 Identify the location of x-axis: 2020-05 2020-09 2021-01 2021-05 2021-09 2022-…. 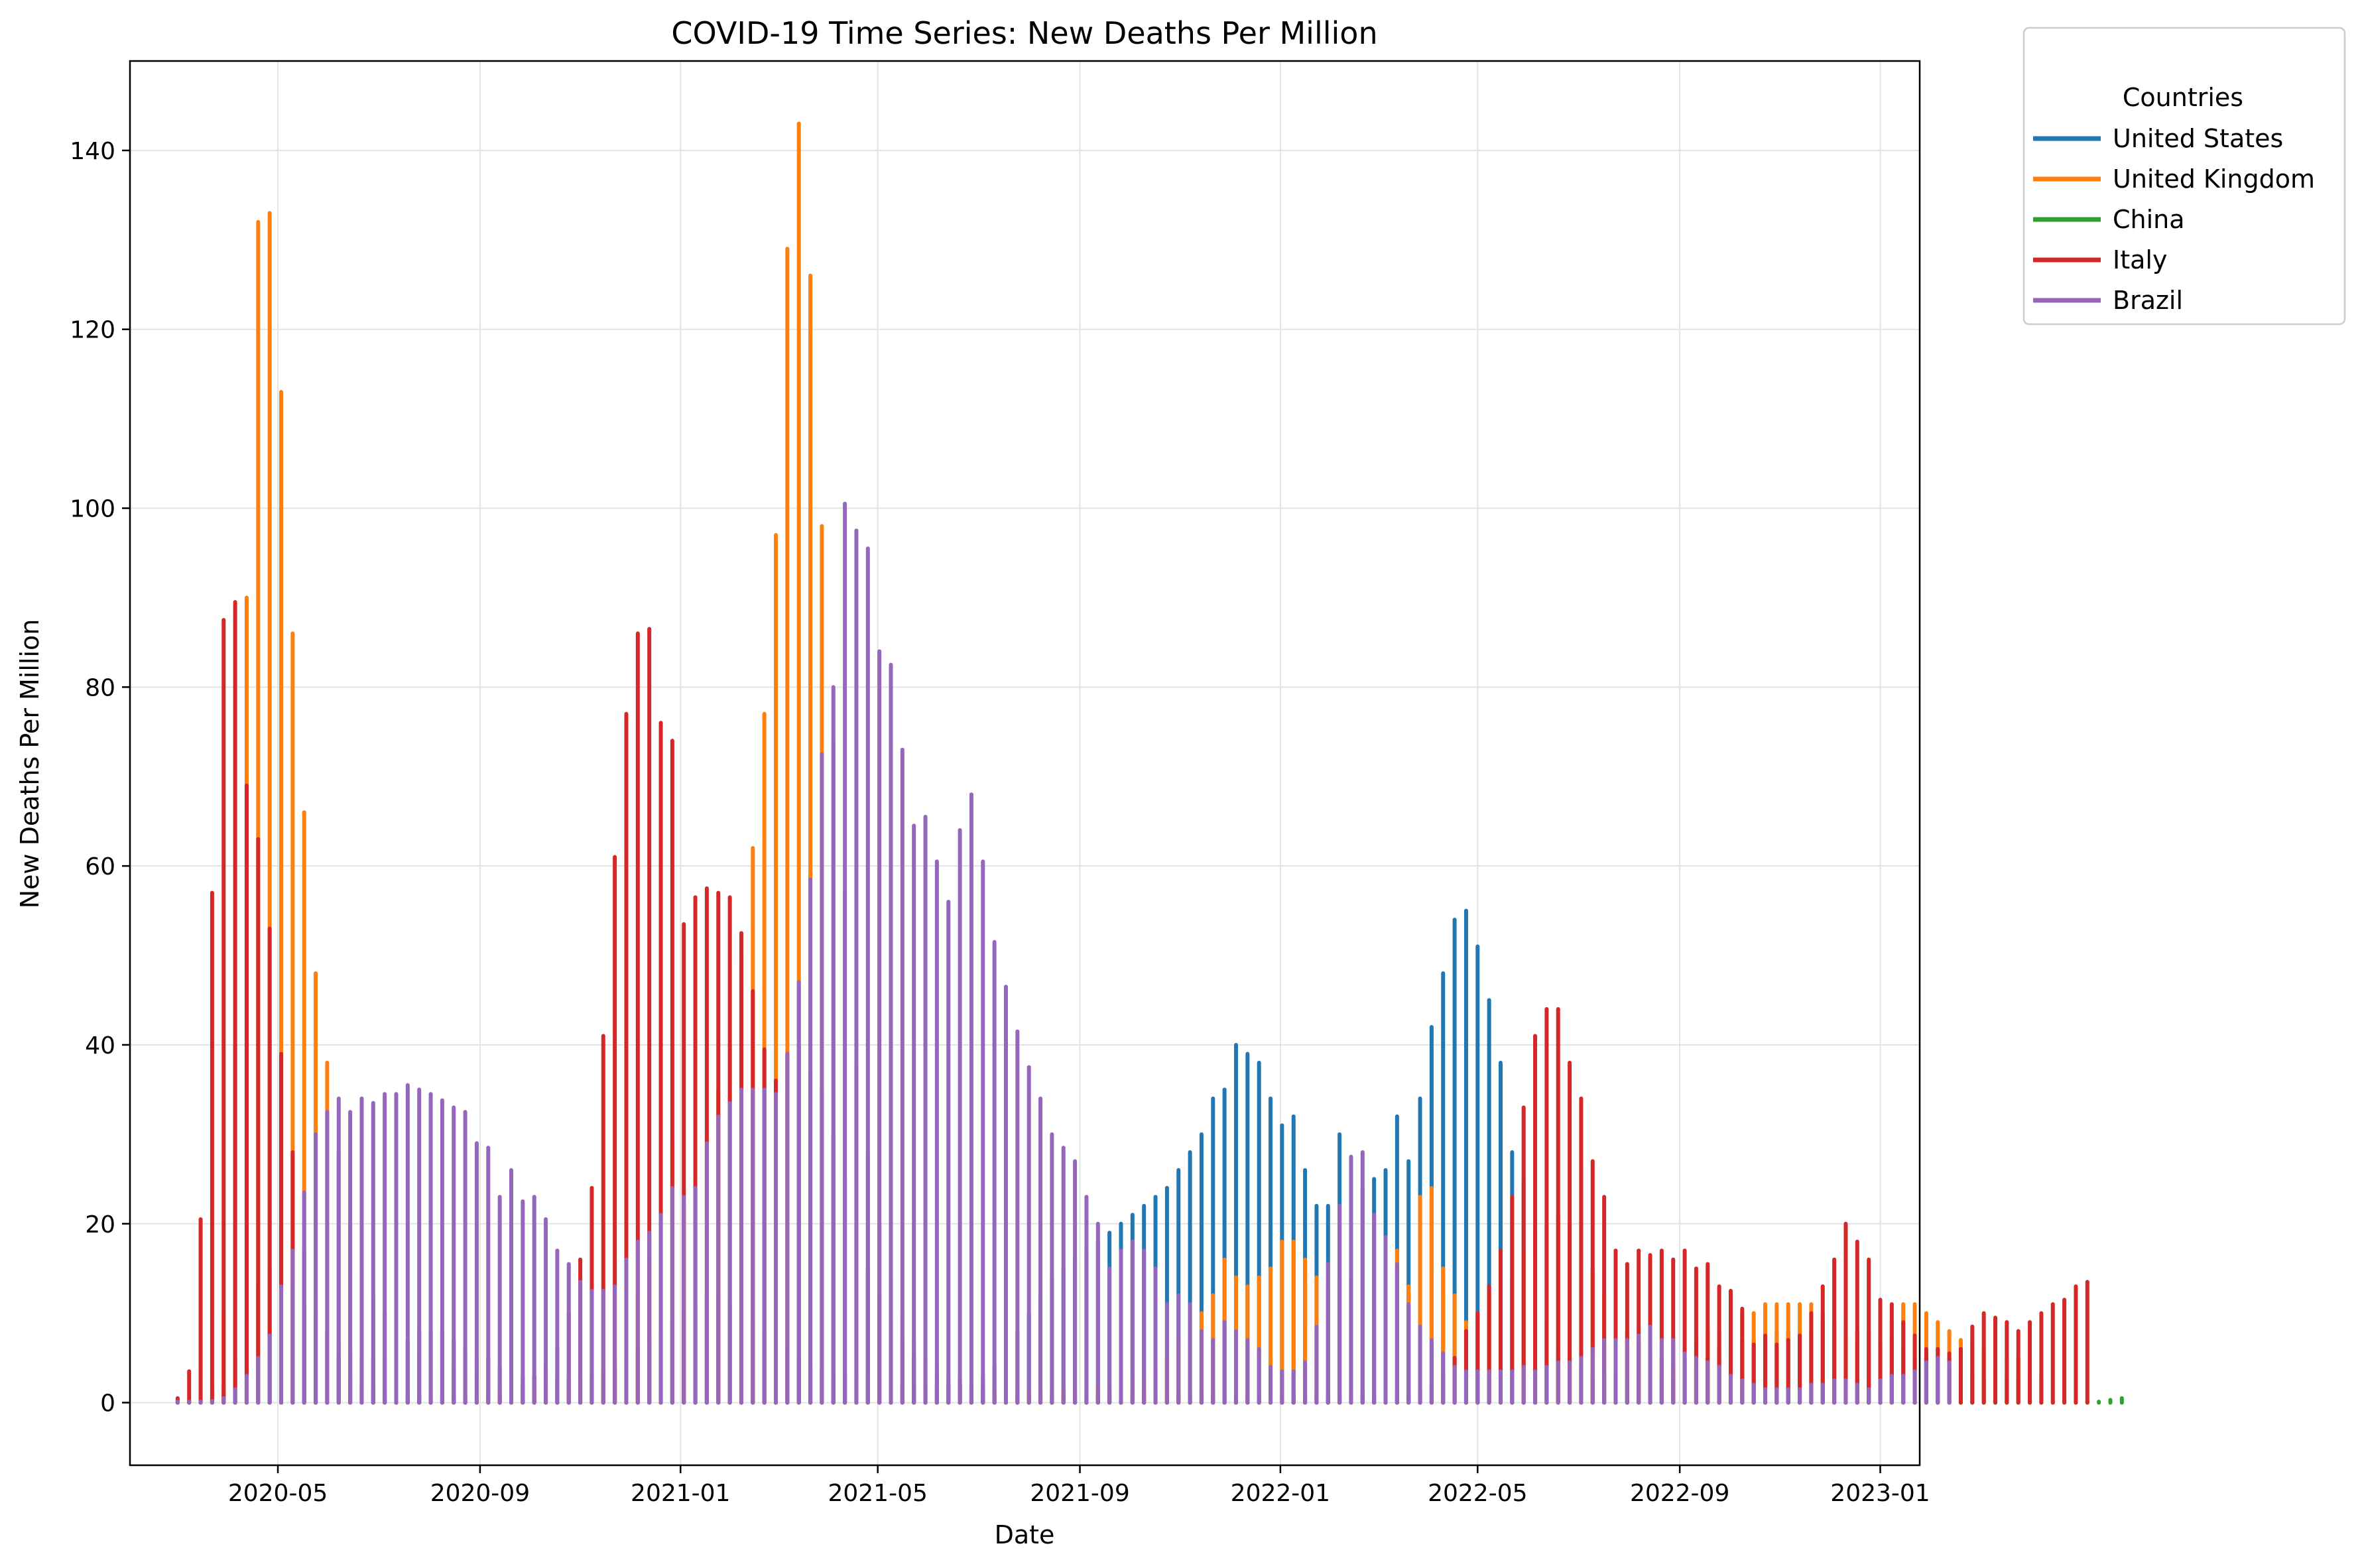
(1079, 1486).